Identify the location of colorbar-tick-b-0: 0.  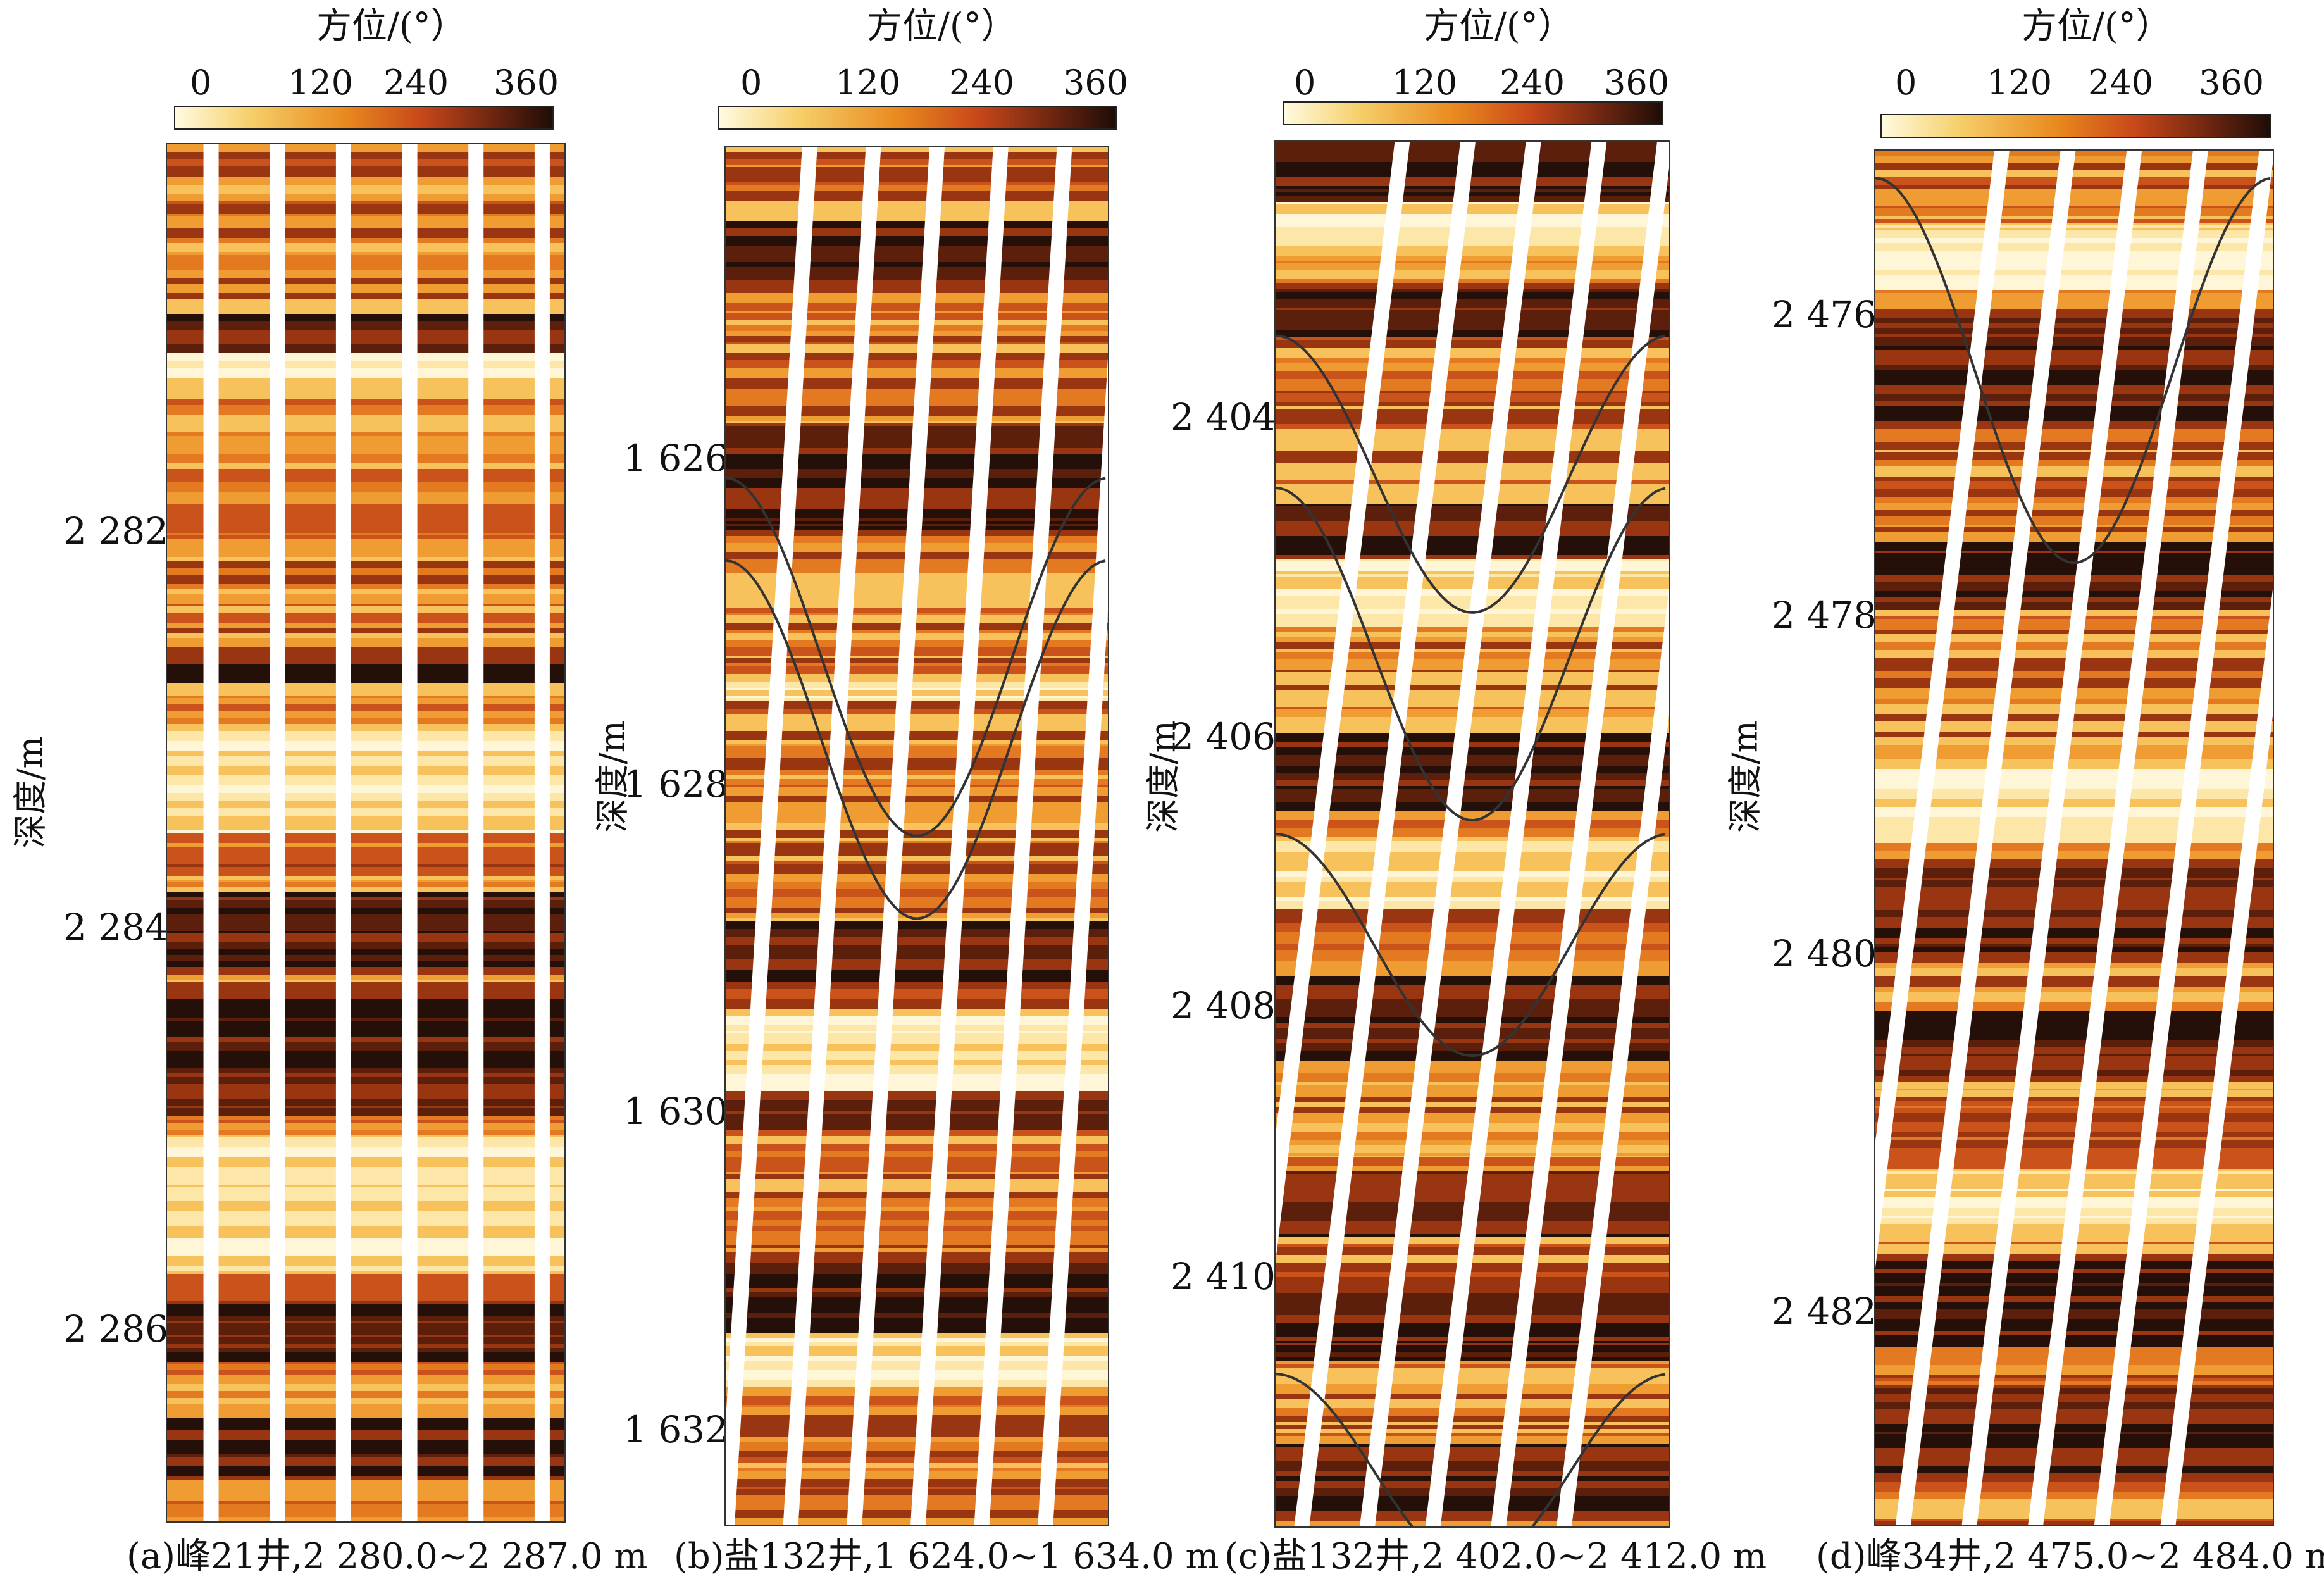
(751, 83).